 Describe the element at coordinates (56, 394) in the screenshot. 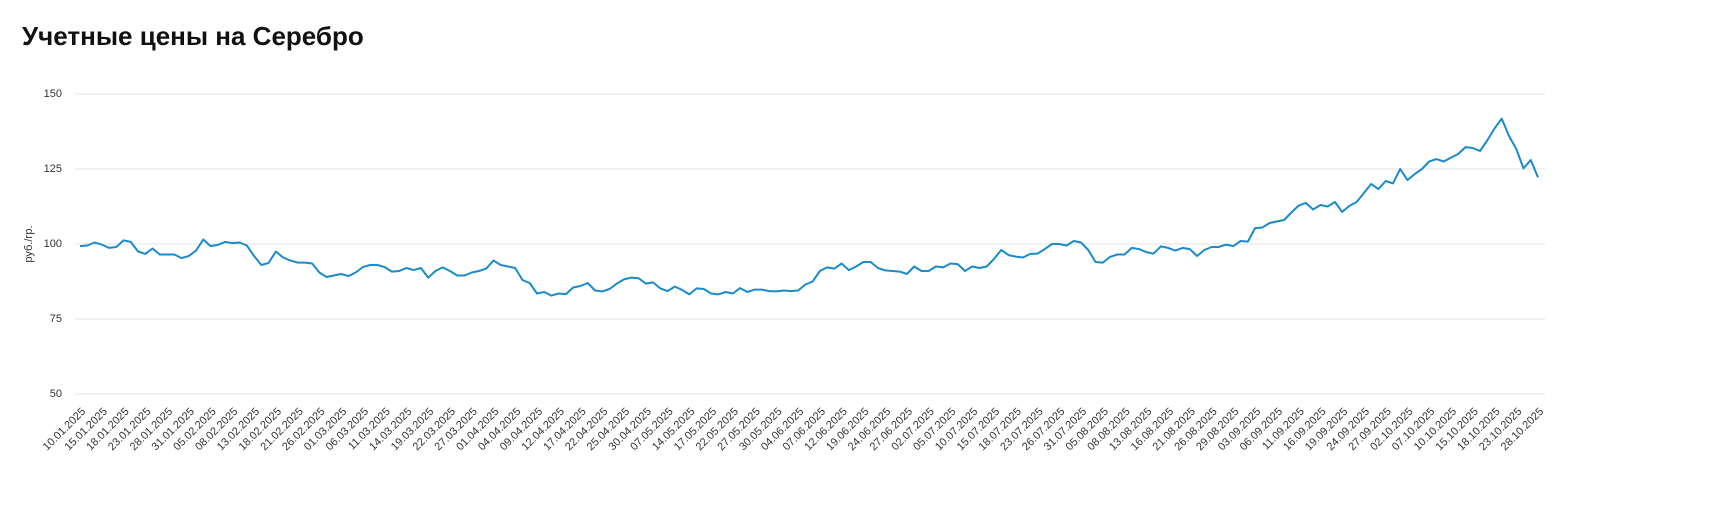

I see `y-tick-label: 50` at that location.